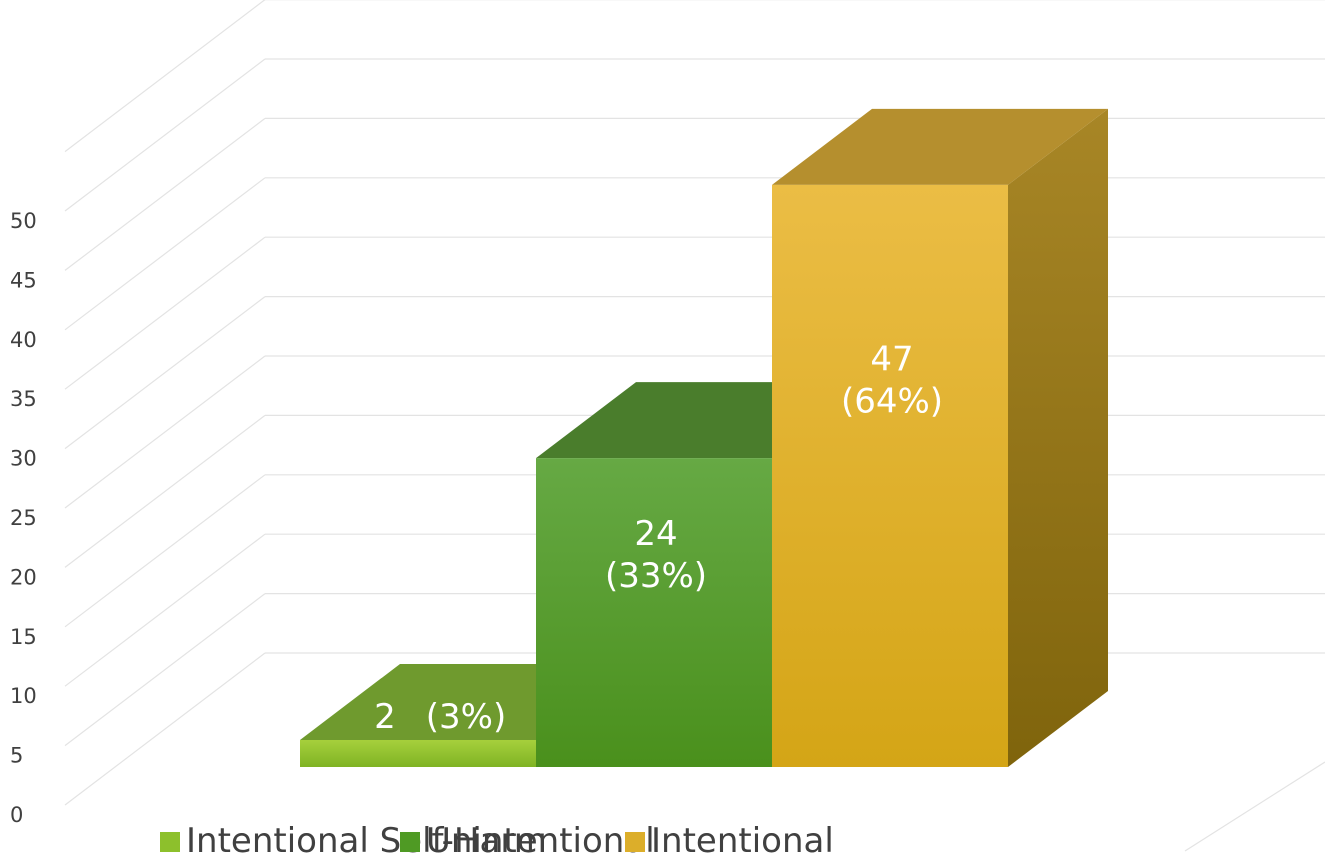 Image resolution: width=1325 pixels, height=861 pixels. I want to click on bar-percent-label: (33%), so click(656, 576).